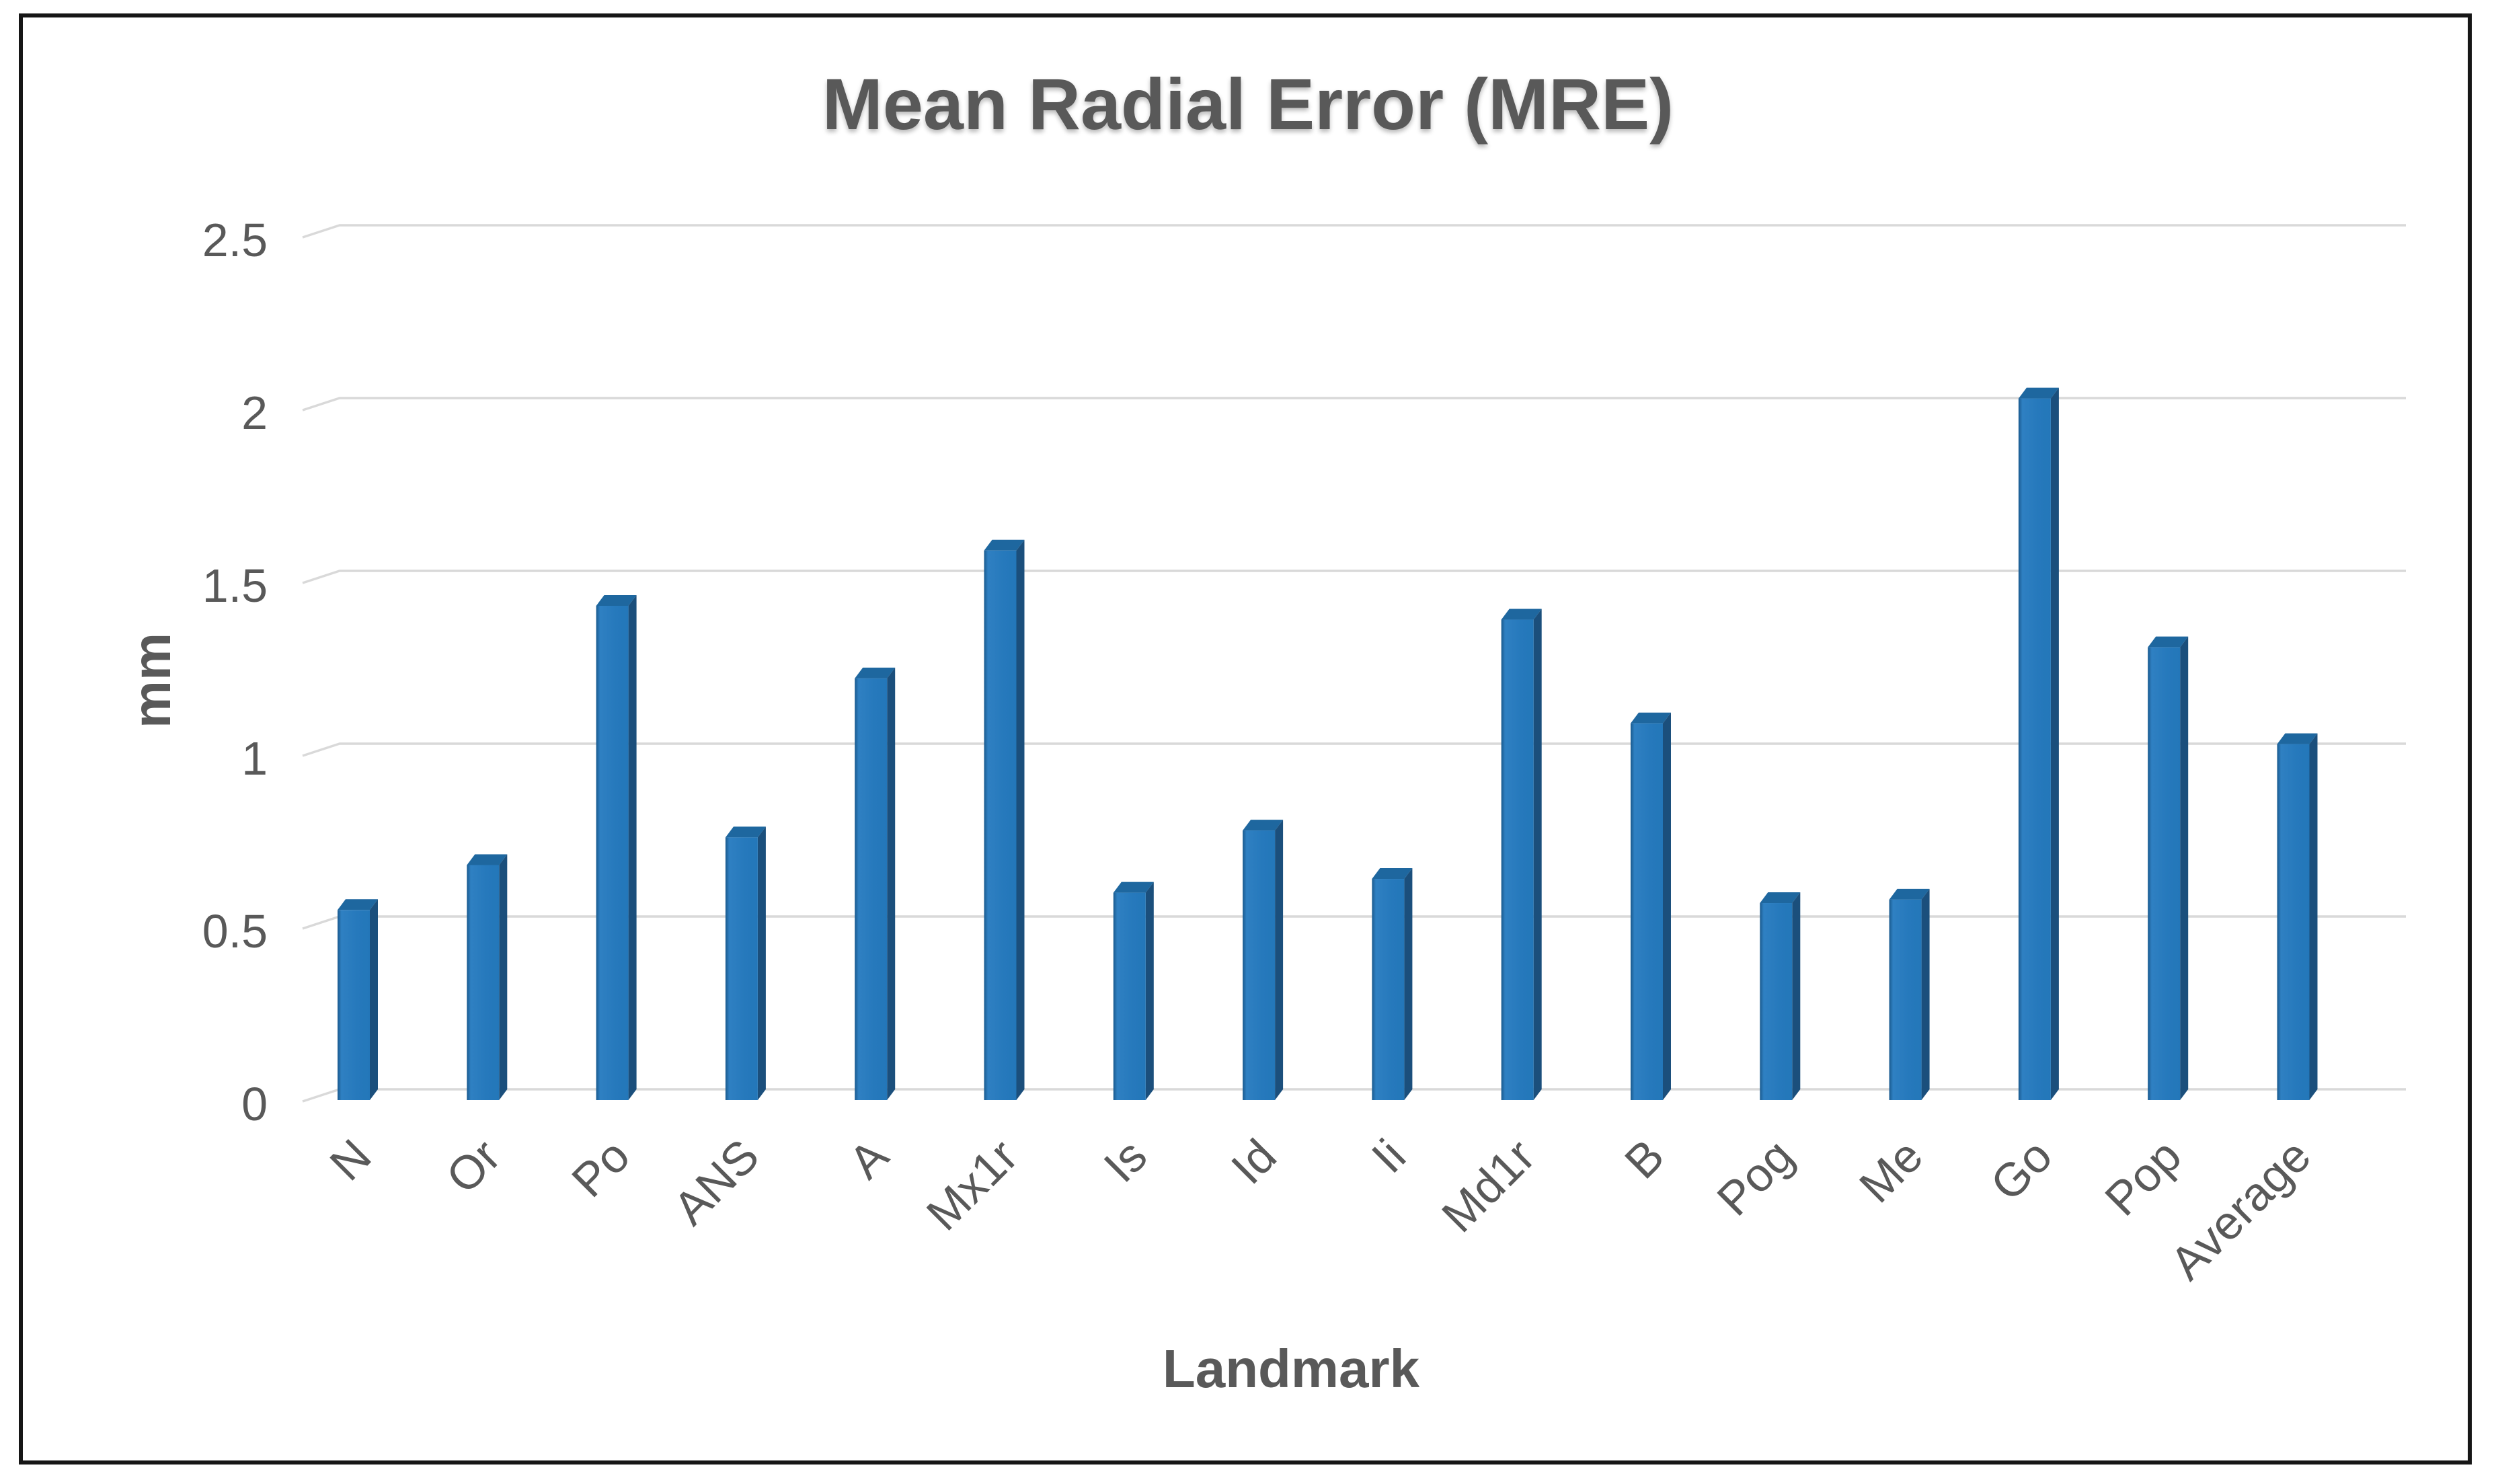 Image resolution: width=2496 pixels, height=1484 pixels. I want to click on y-tick-label: 0.5, so click(235, 932).